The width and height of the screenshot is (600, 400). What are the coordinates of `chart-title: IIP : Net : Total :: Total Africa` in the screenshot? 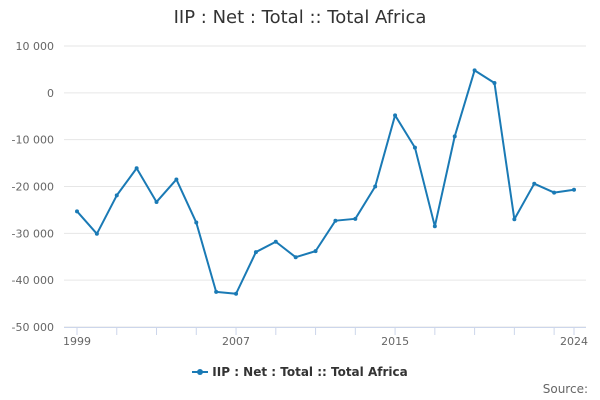 It's located at (300, 17).